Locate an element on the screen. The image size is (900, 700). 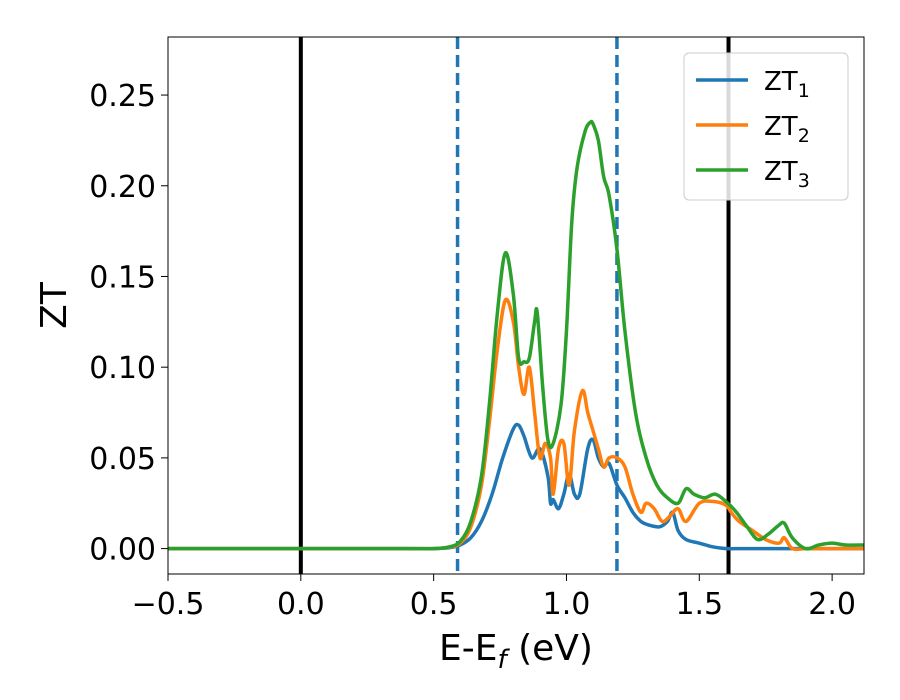
y-tick-label: 0.25 is located at coordinates (122, 96).